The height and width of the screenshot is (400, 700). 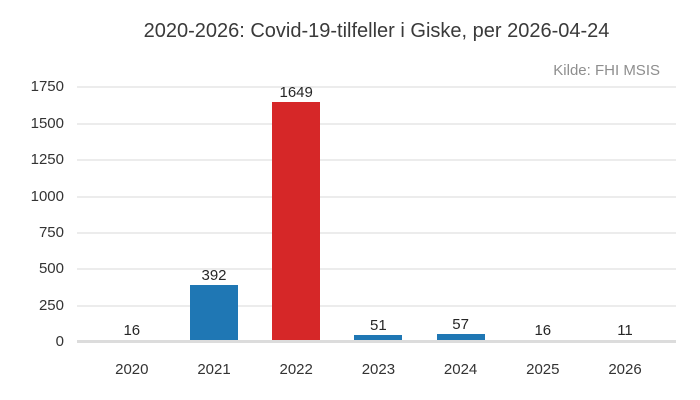 I want to click on bar-2024, so click(x=460, y=337).